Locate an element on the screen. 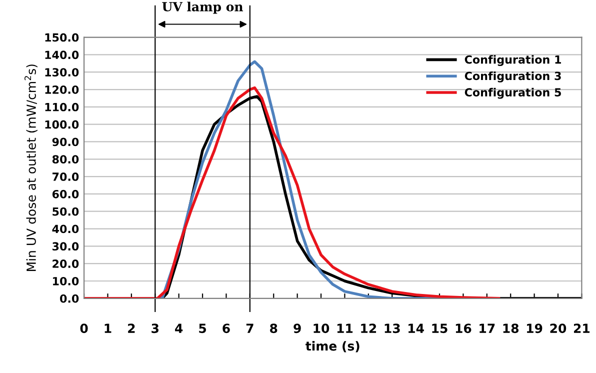 This screenshot has height=373, width=596. legend-label: Configuration 5 is located at coordinates (512, 93).